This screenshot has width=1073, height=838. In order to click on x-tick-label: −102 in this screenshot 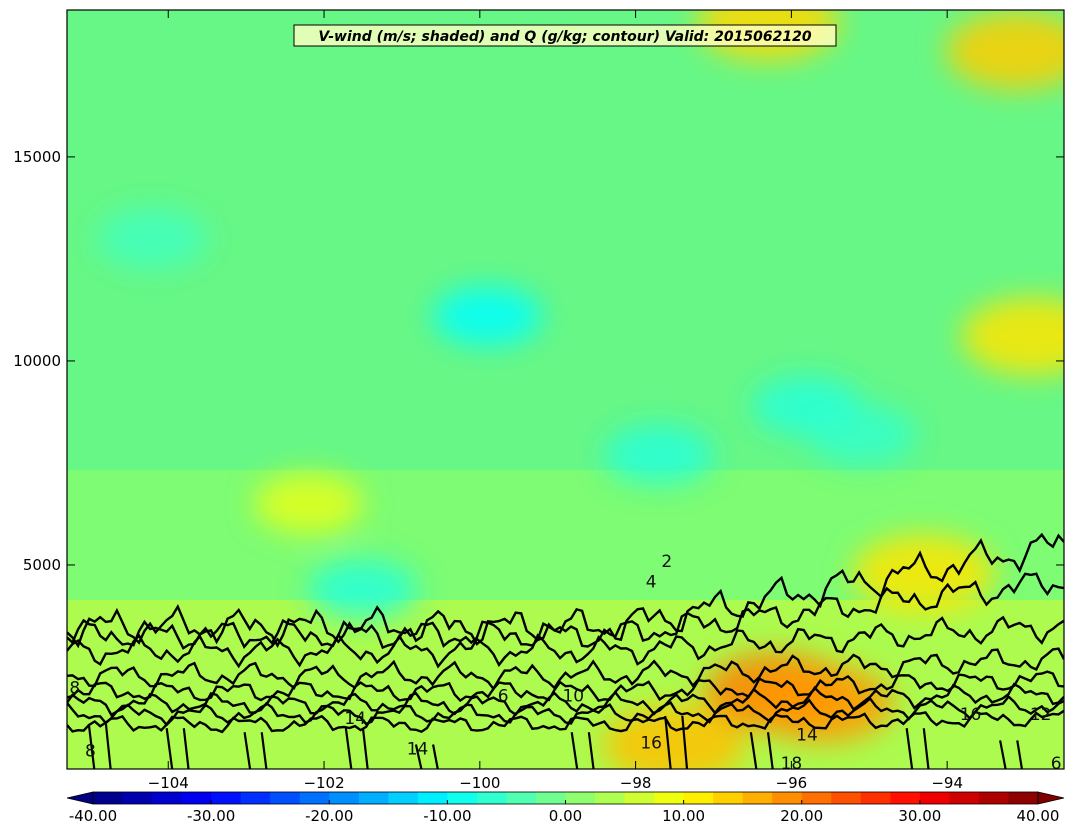, I will do `click(323, 783)`.